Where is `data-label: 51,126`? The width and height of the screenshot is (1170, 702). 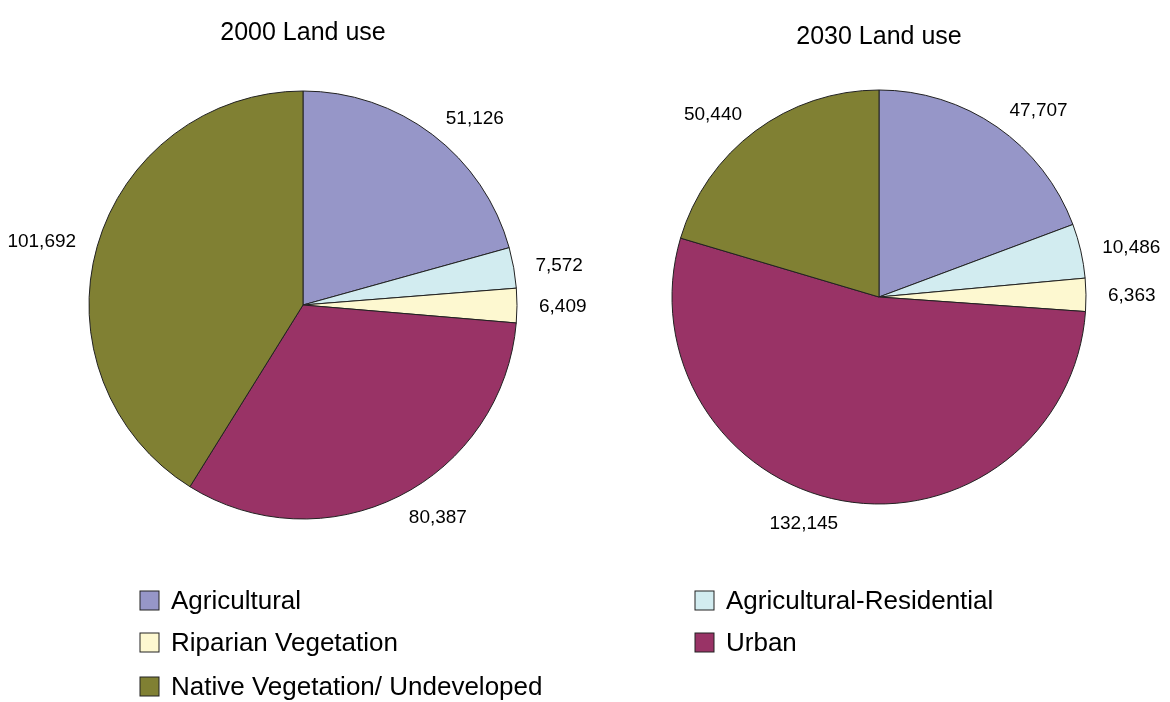 data-label: 51,126 is located at coordinates (474, 117).